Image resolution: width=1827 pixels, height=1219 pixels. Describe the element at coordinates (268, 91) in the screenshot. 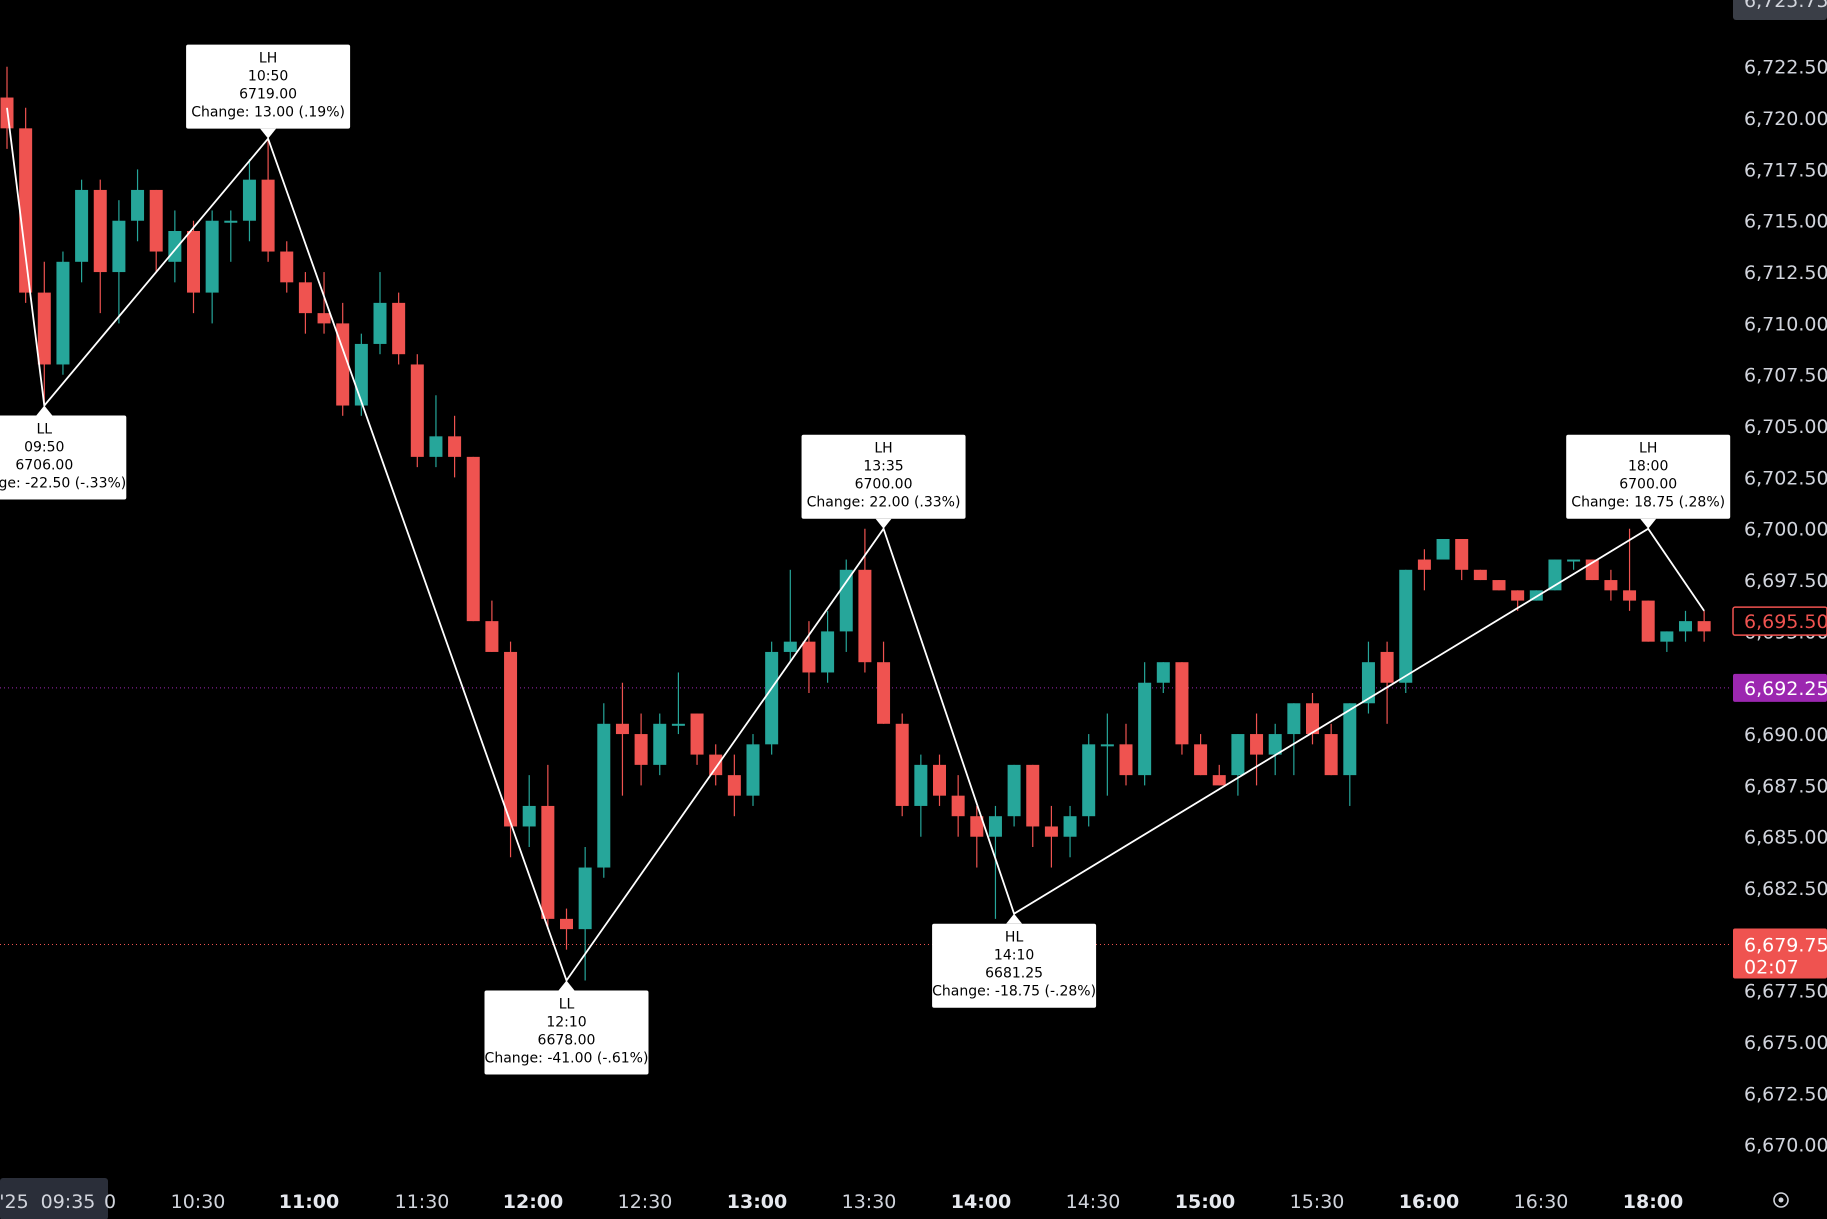

I see `swing-label: LH 10:50 6719.00 Change: 13.00 (.19%)` at that location.